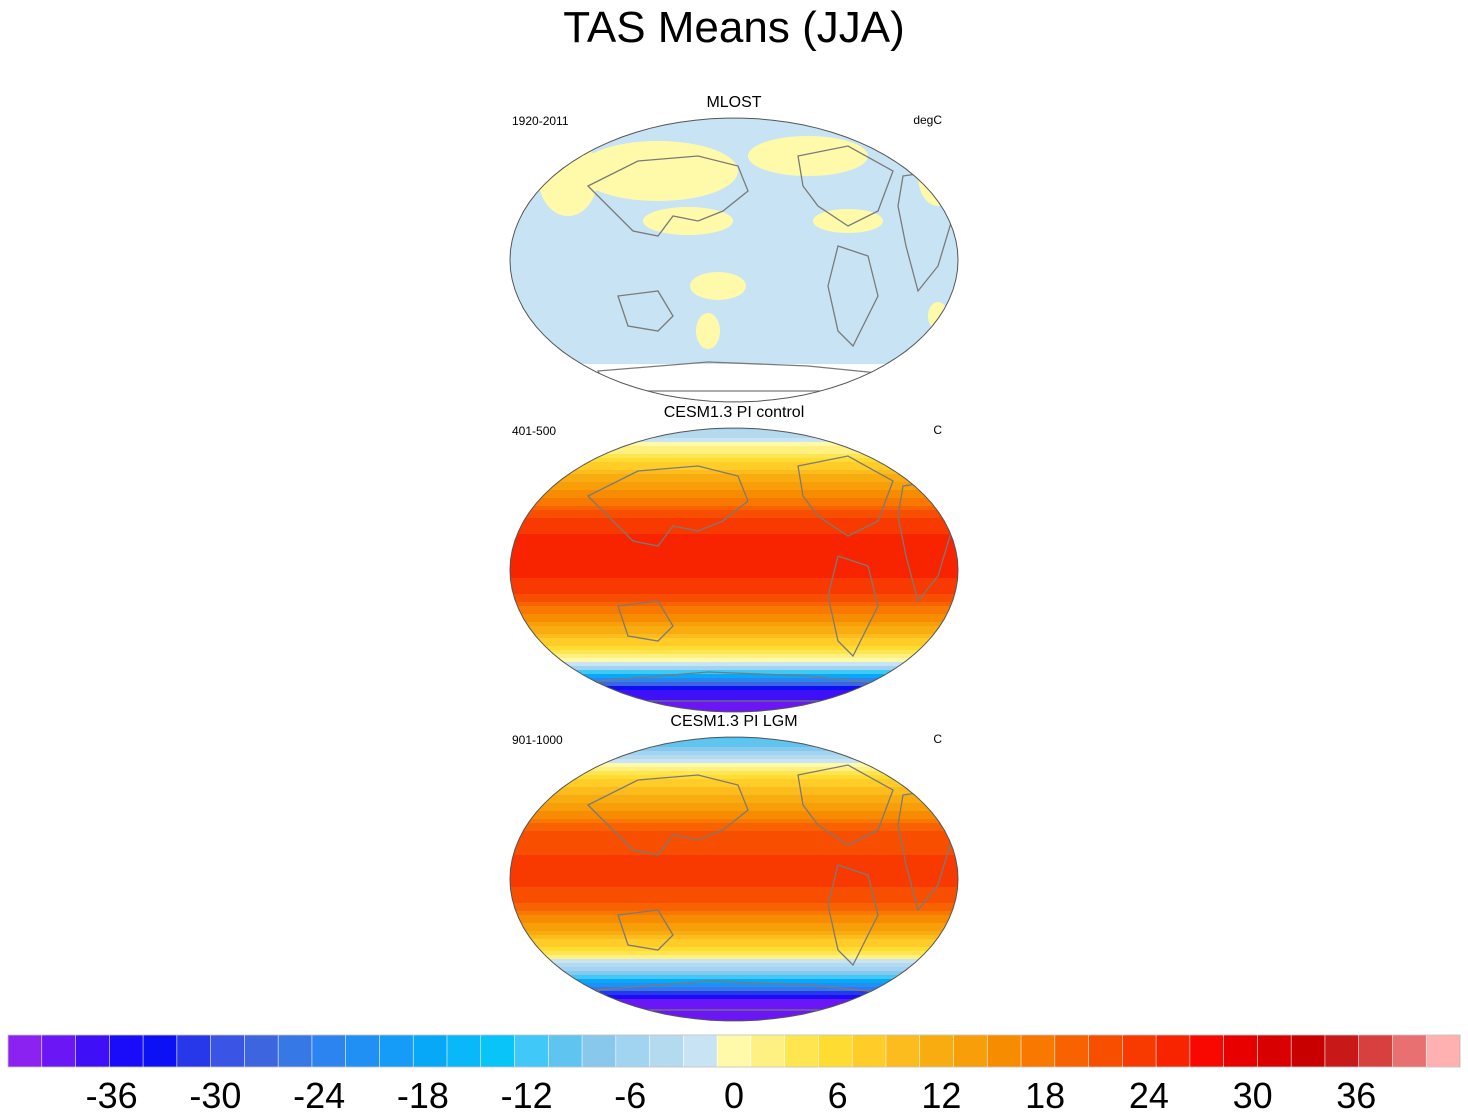 This screenshot has width=1468, height=1116. I want to click on colorbar-tick-label: -12, so click(527, 1095).